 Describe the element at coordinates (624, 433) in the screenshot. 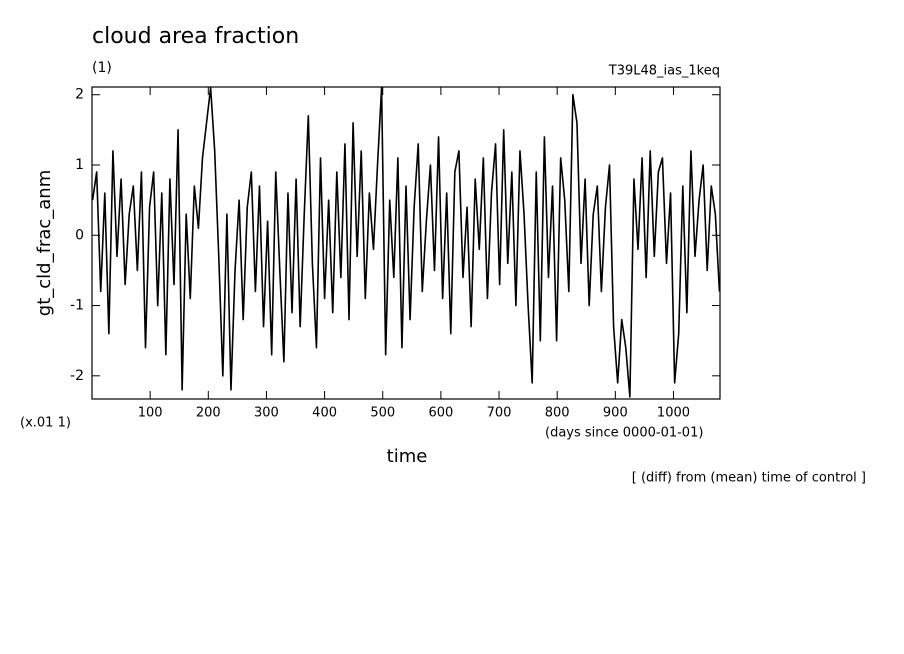

I see `x-units-label: (days since 0000-01-01)` at that location.